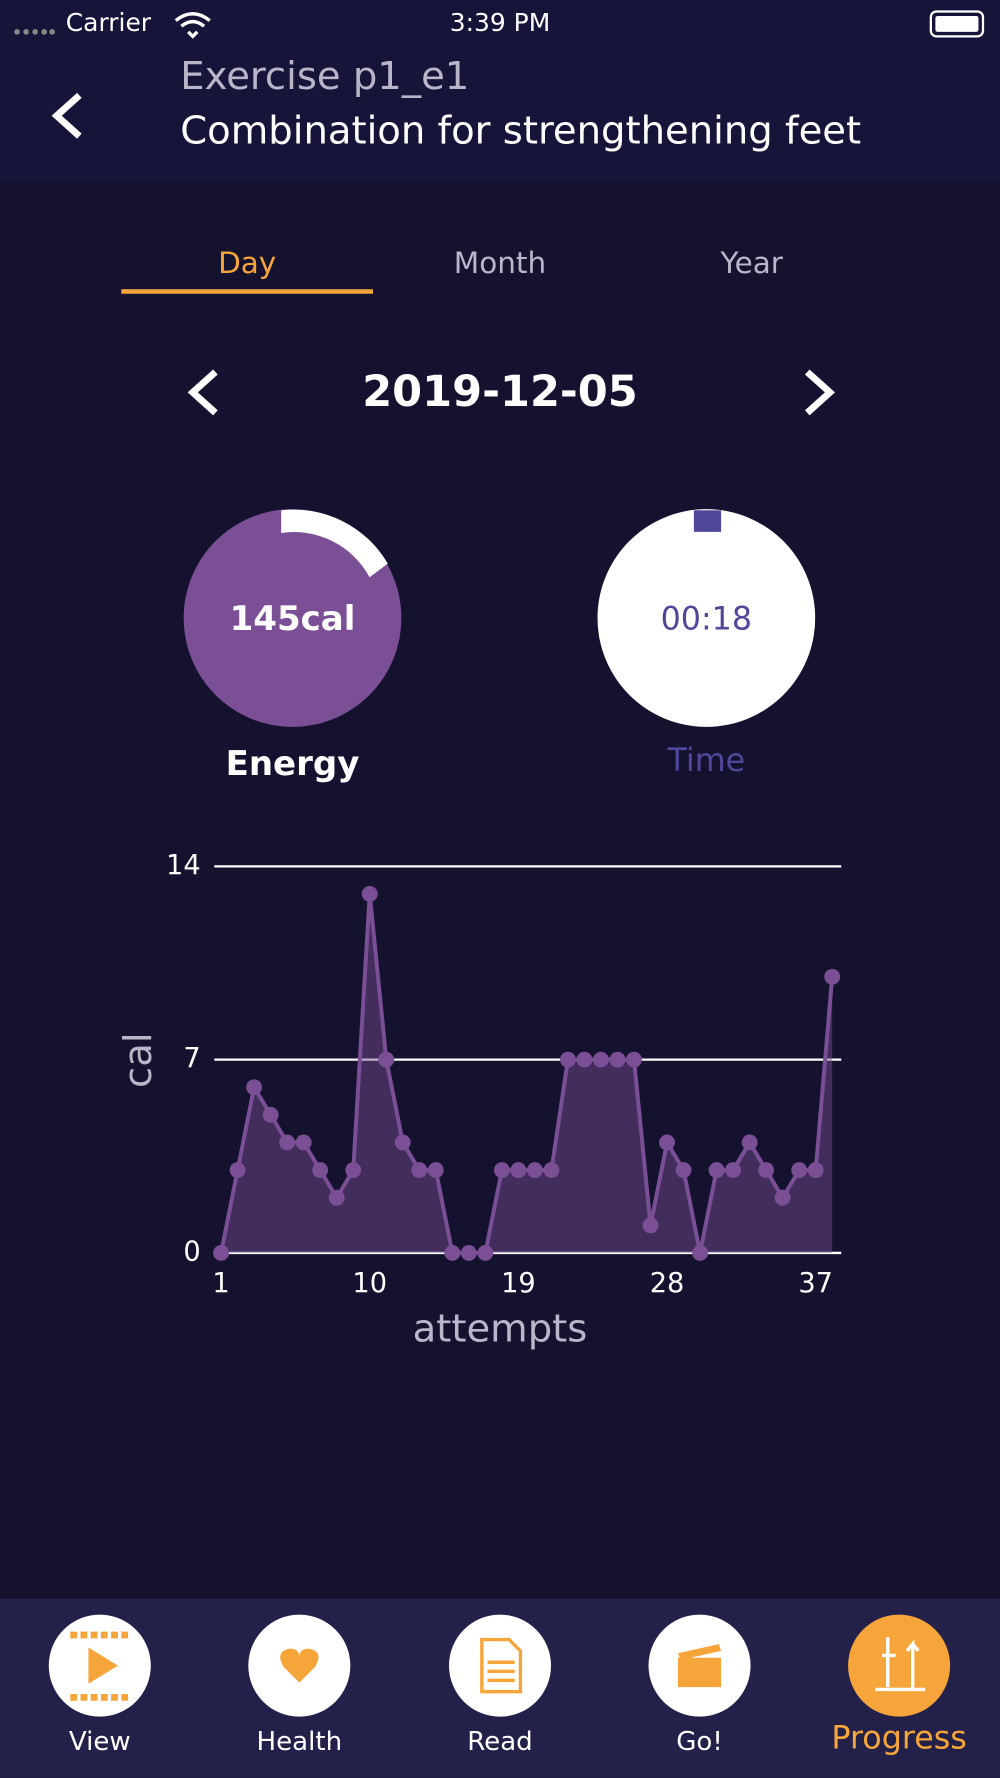 Image resolution: width=1000 pixels, height=1778 pixels. What do you see at coordinates (300, 1742) in the screenshot?
I see `tab-label: Health` at bounding box center [300, 1742].